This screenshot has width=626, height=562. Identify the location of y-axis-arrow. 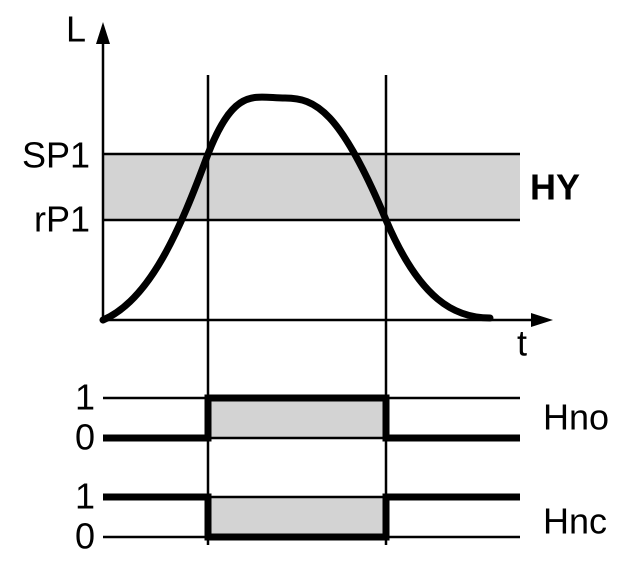
(103, 33).